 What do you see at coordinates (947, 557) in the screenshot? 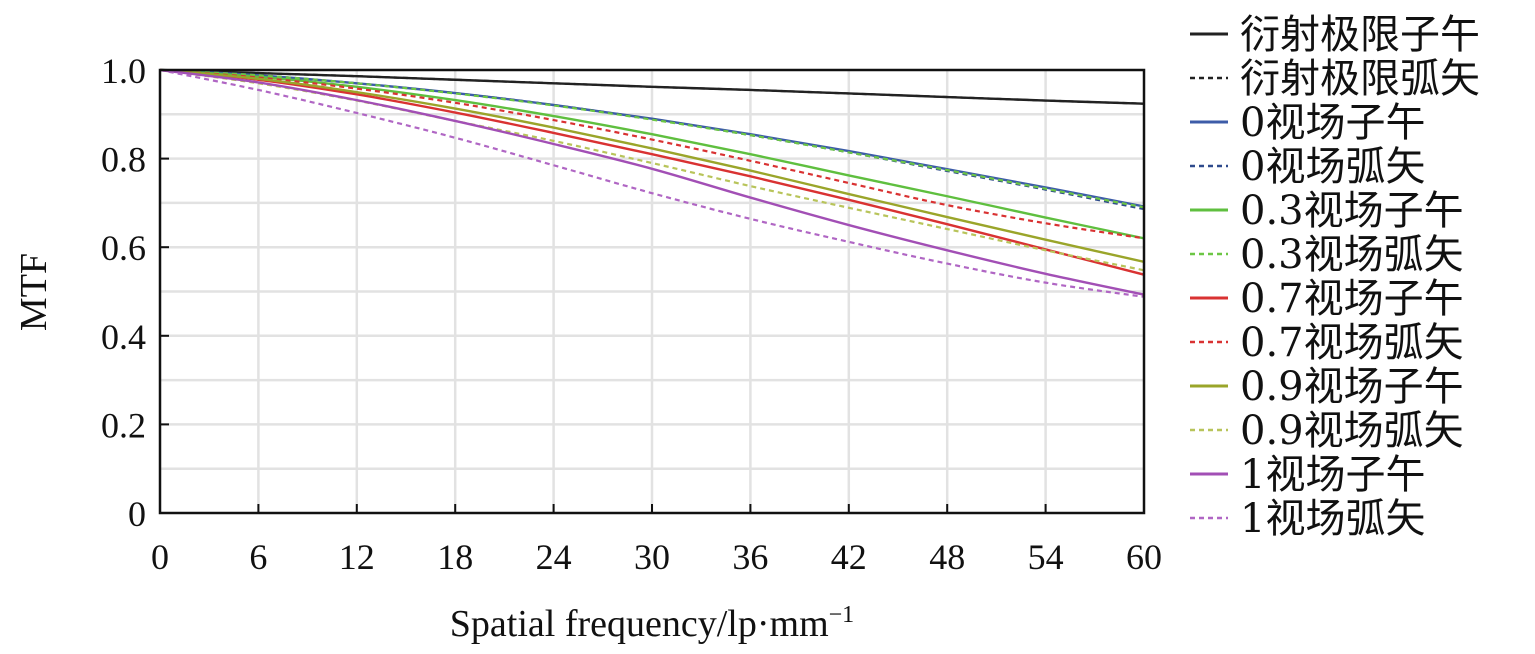
I see `x-tick-label: 48` at bounding box center [947, 557].